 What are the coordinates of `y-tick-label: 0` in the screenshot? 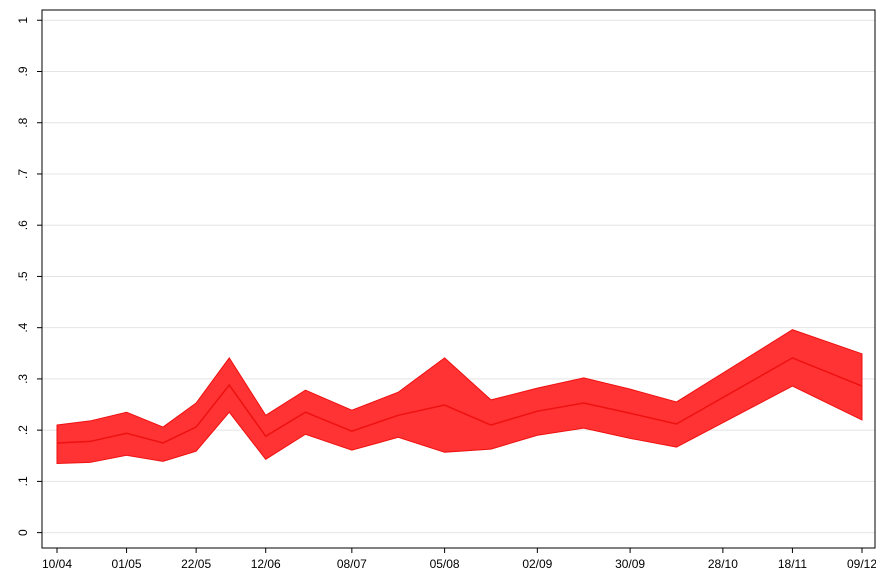 It's located at (23, 532).